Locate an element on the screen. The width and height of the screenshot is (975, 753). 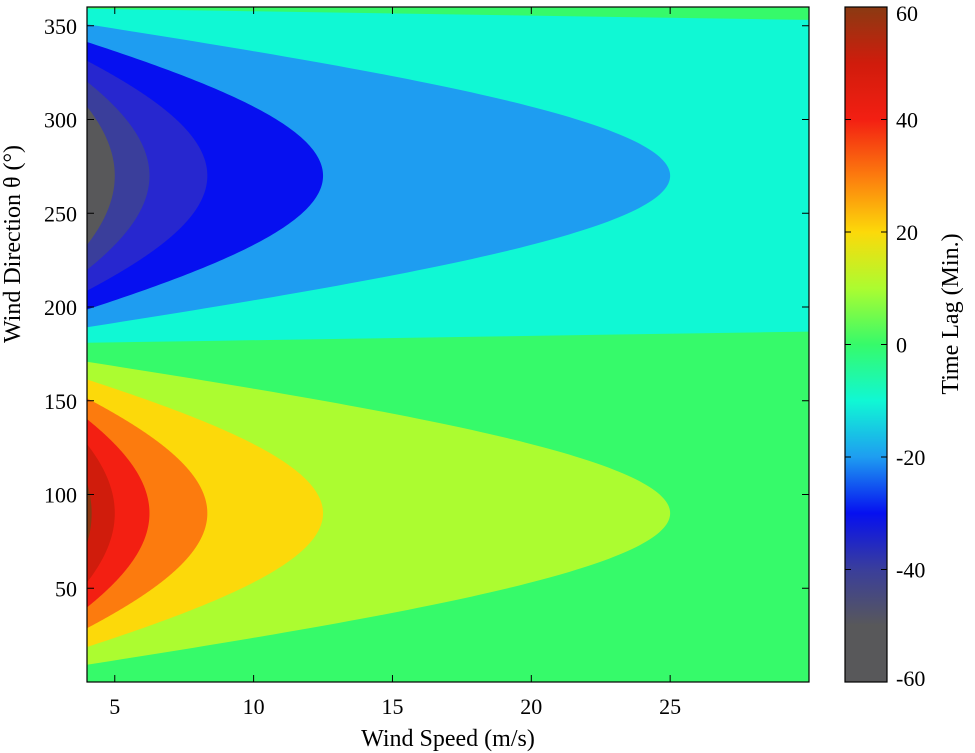
colorbar-ticks: -60 -40 -20 0 20 40 60 is located at coordinates (885, 346).